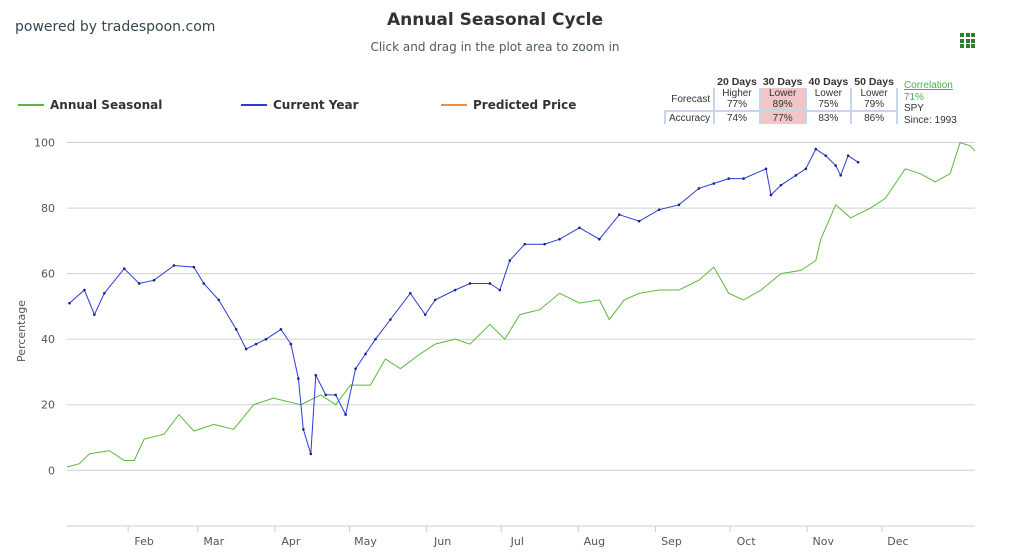 The height and width of the screenshot is (553, 1024). I want to click on x-tick-label: Apr, so click(291, 541).